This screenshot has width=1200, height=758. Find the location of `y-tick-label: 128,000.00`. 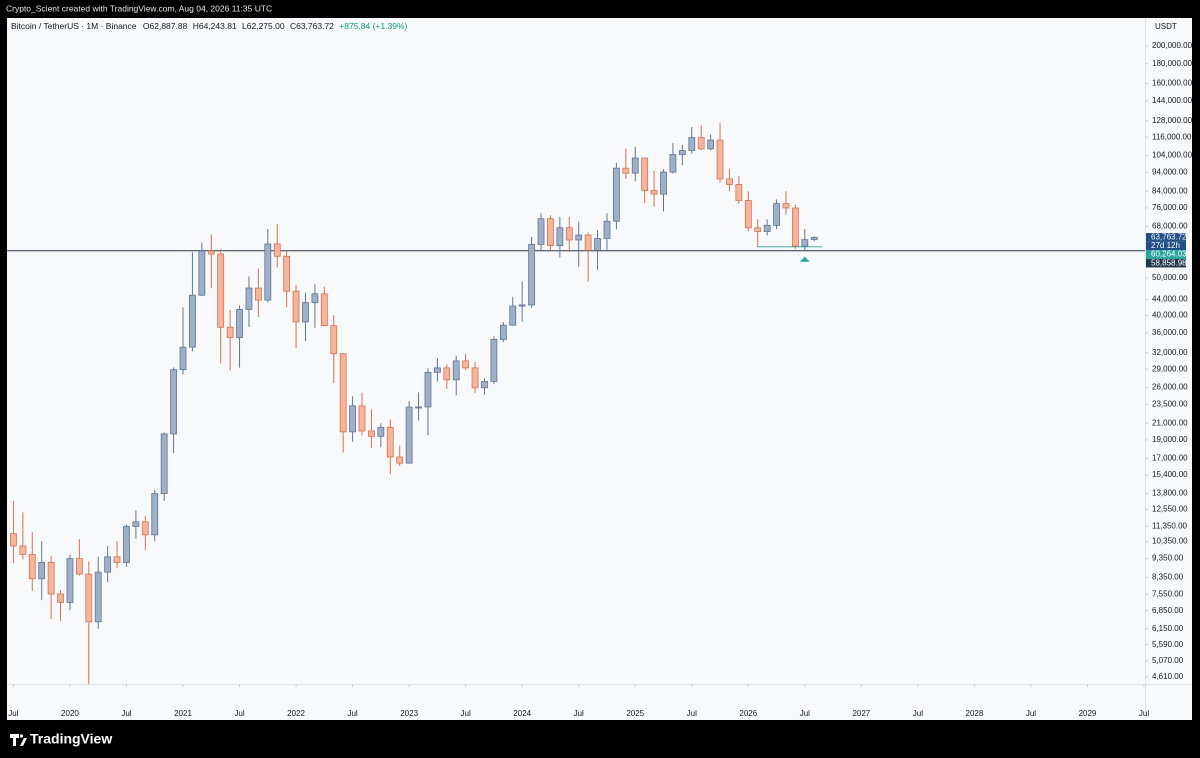

y-tick-label: 128,000.00 is located at coordinates (1172, 120).